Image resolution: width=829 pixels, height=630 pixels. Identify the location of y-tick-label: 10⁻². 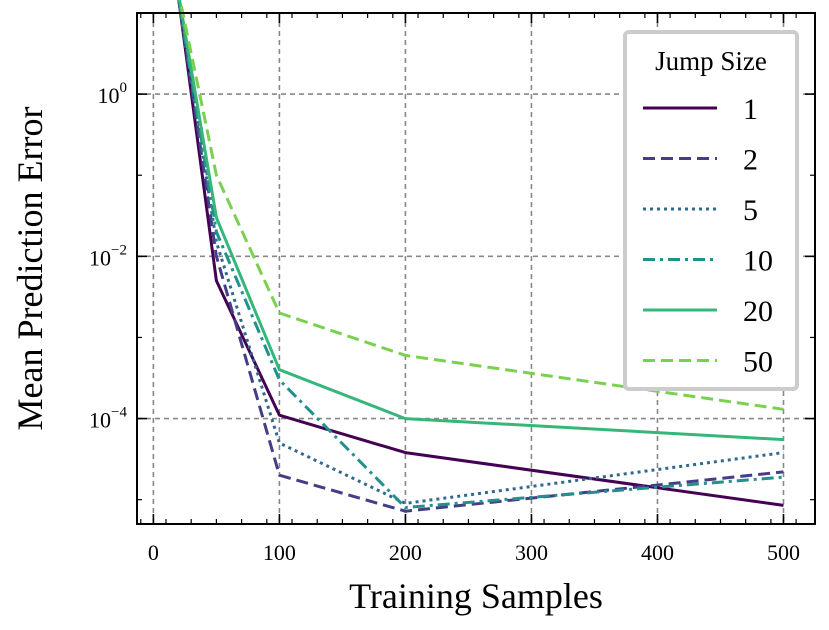
(108, 256).